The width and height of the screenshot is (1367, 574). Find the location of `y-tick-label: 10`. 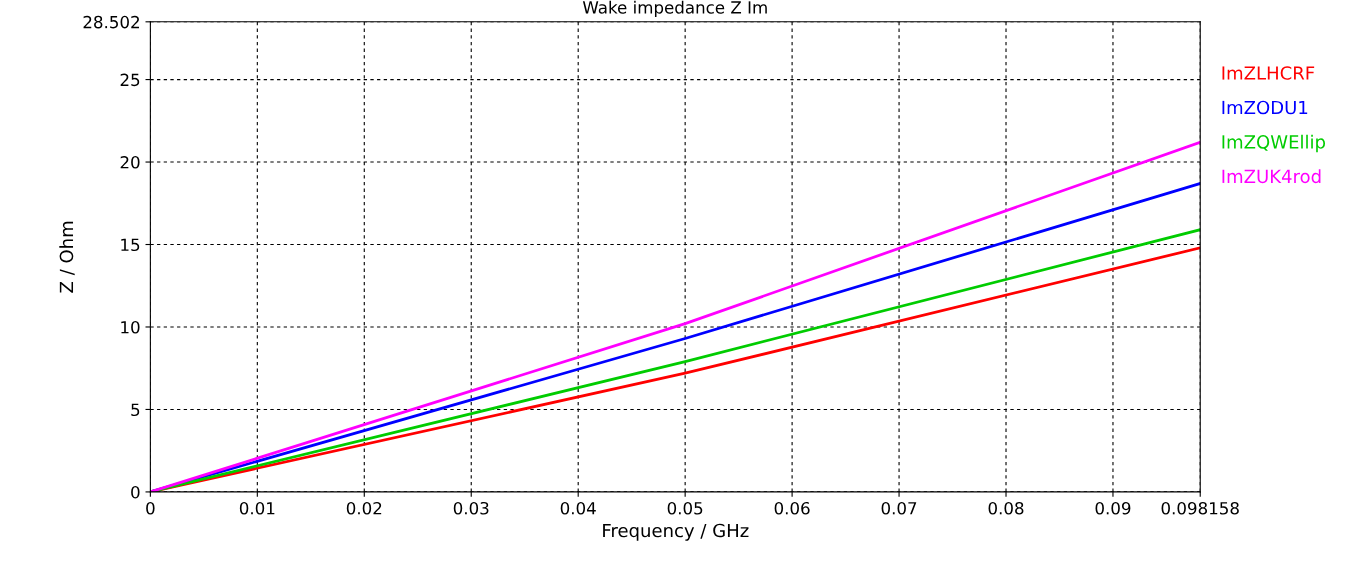

y-tick-label: 10 is located at coordinates (130, 327).